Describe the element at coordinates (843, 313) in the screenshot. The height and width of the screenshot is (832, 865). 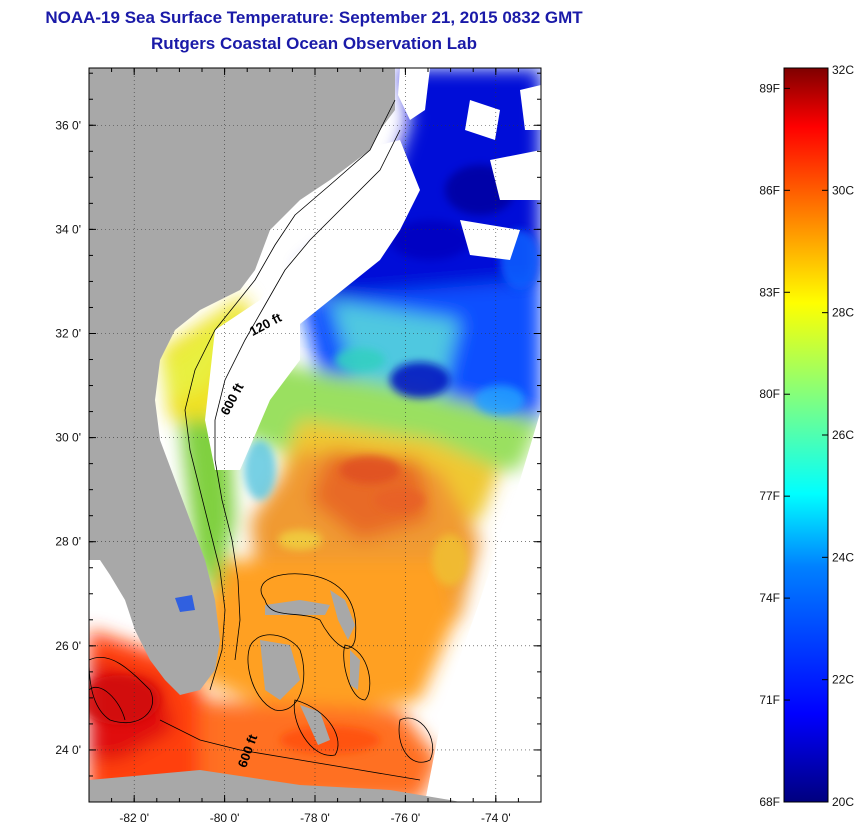
I see `colorbar-label-c: 28C` at that location.